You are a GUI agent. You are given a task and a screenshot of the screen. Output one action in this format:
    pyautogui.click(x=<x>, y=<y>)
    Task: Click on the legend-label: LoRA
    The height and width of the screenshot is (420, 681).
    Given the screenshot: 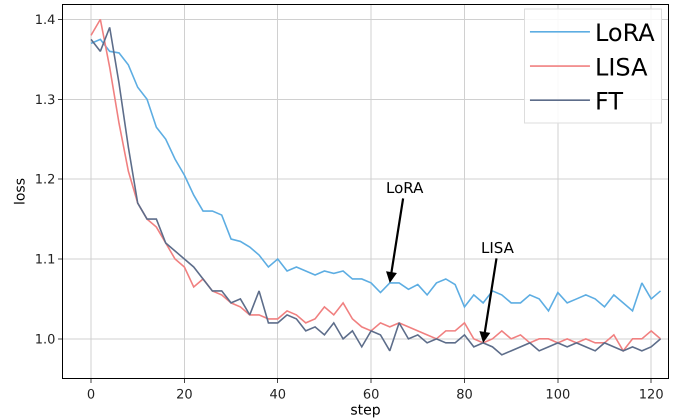 What is the action you would take?
    pyautogui.click(x=625, y=33)
    